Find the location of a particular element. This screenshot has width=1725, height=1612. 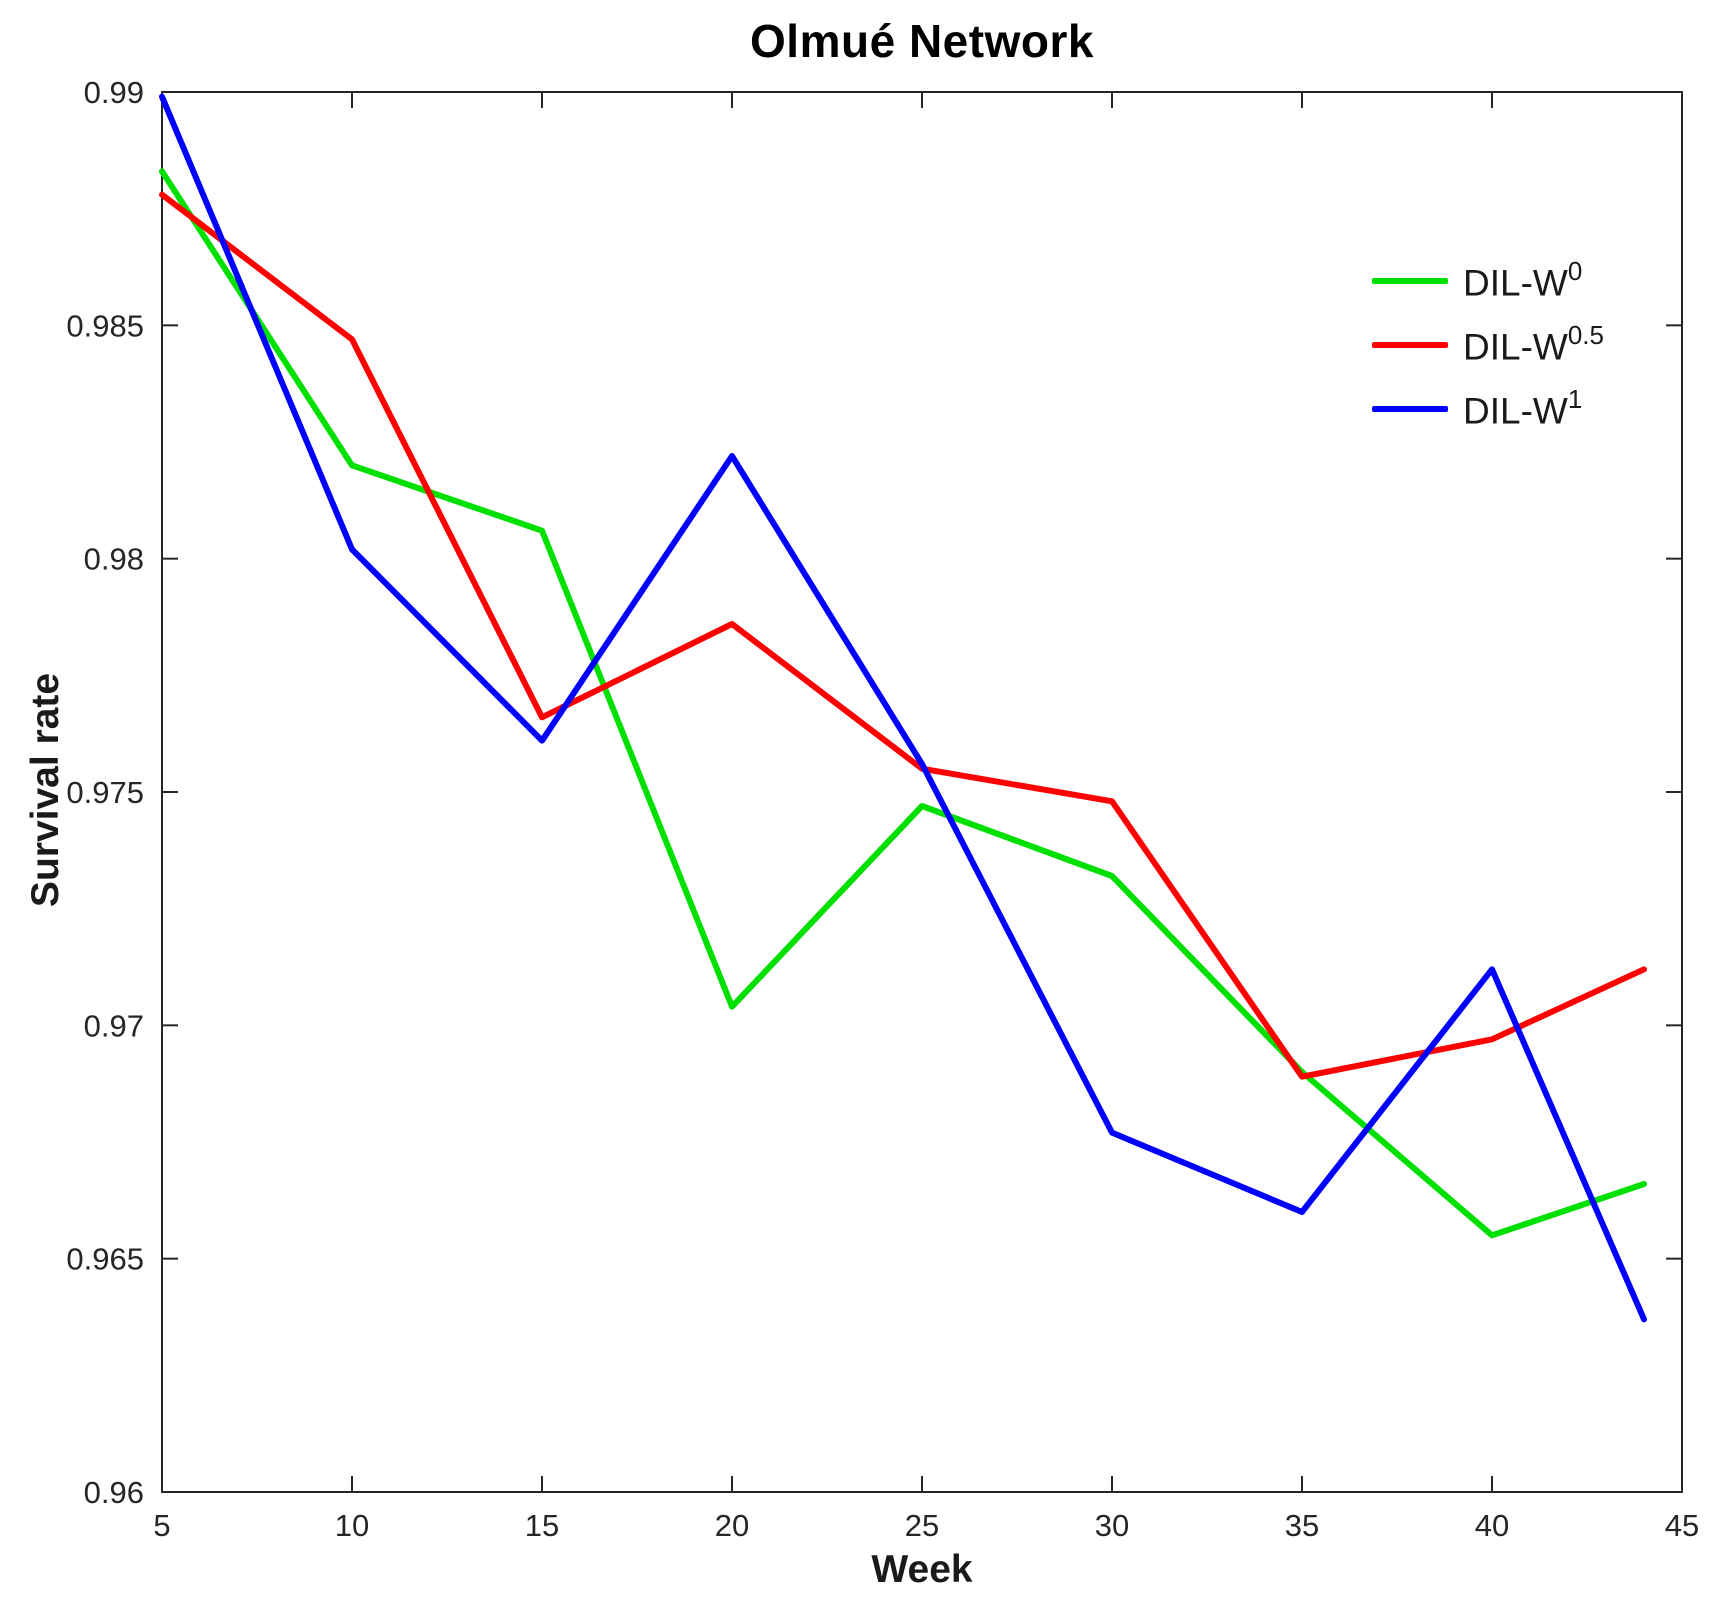

chart-title: Olmué Network is located at coordinates (922, 41).